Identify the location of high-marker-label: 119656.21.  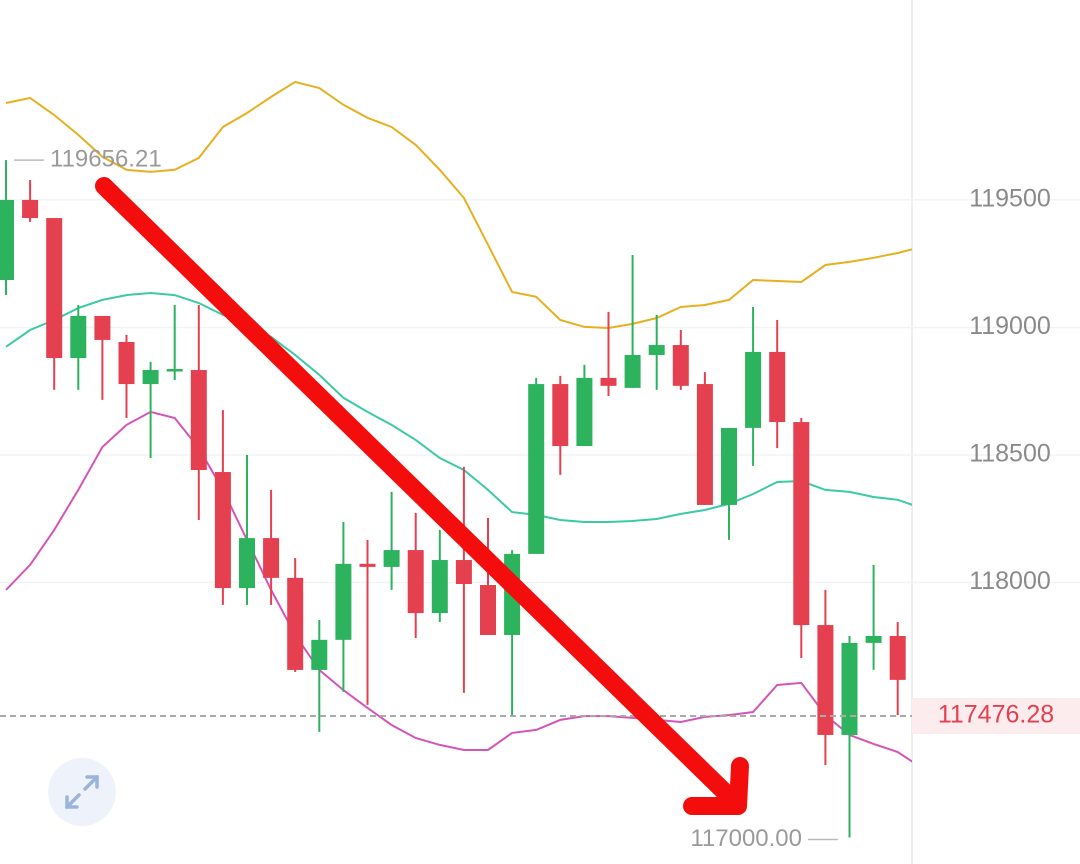
(106, 158).